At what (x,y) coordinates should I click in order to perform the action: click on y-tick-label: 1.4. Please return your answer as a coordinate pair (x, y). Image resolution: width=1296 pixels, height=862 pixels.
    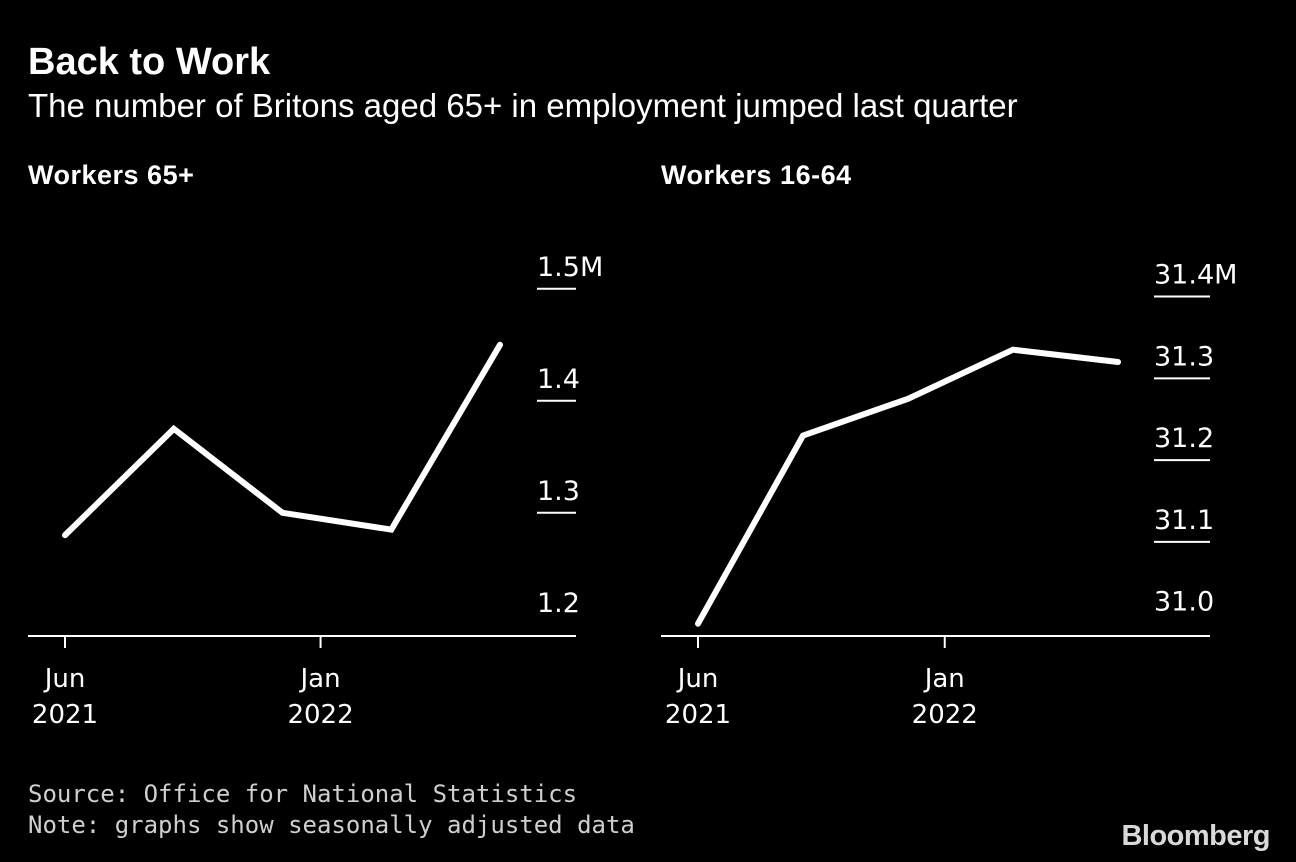
    Looking at the image, I should click on (558, 379).